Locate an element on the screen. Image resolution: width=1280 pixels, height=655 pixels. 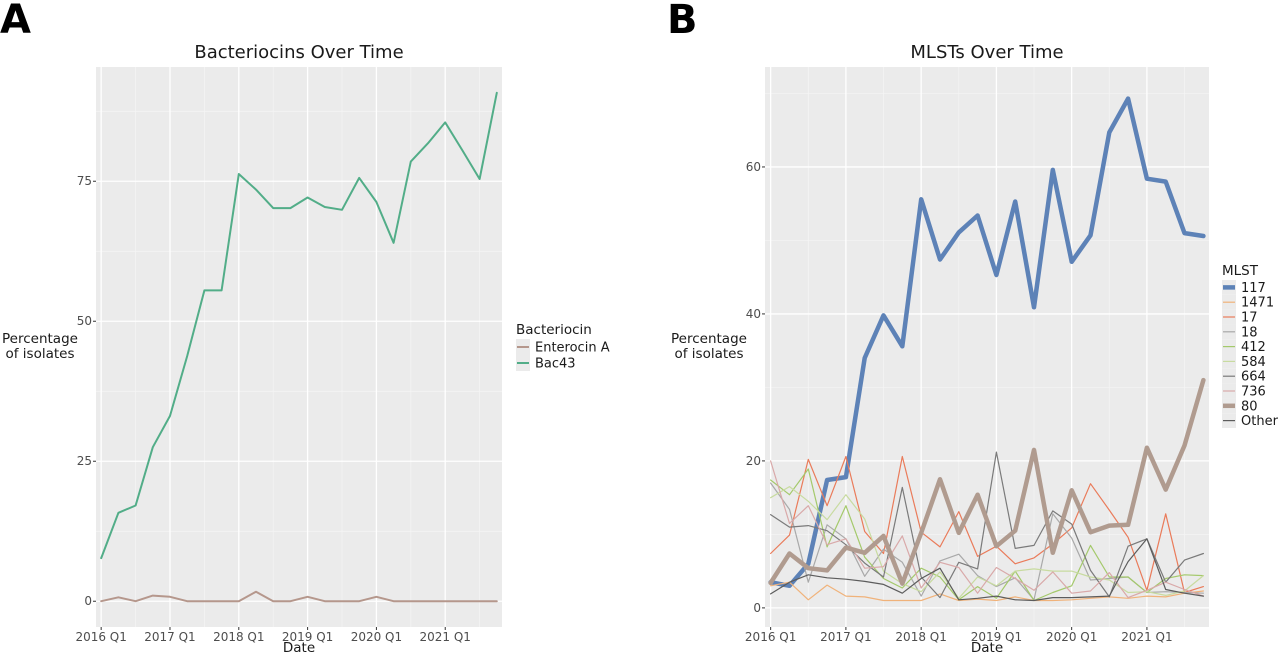
chart-a-title: Bacteriocins Over Time is located at coordinates (298, 52).